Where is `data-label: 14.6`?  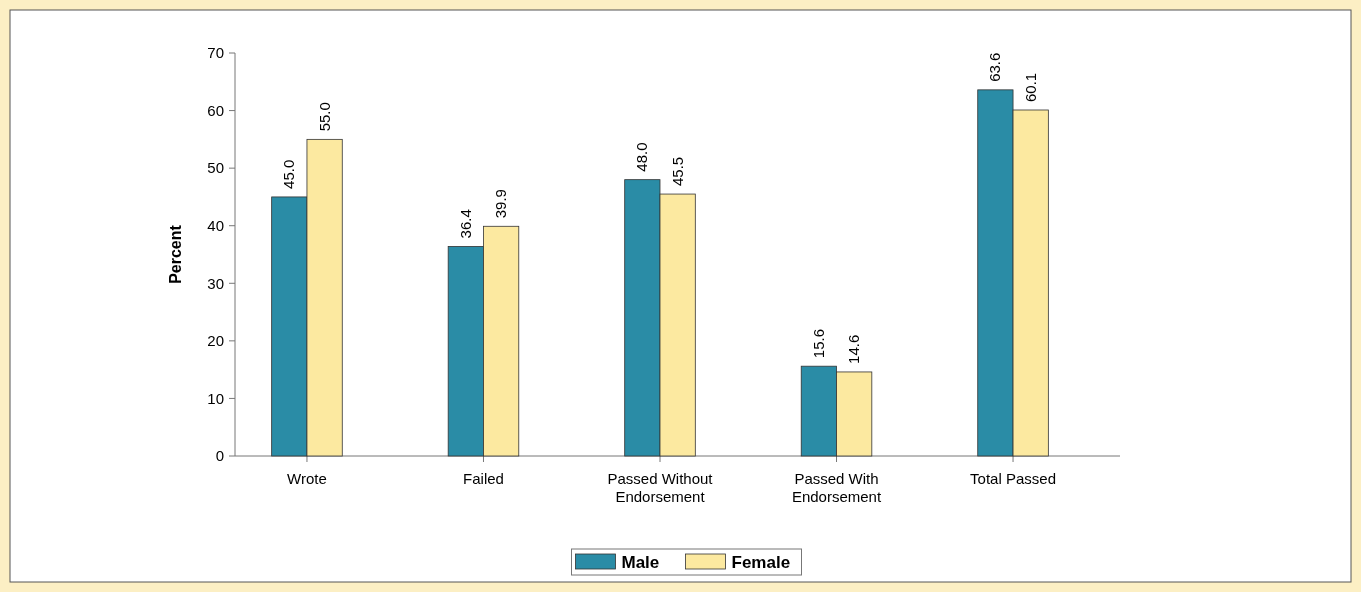 data-label: 14.6 is located at coordinates (854, 349).